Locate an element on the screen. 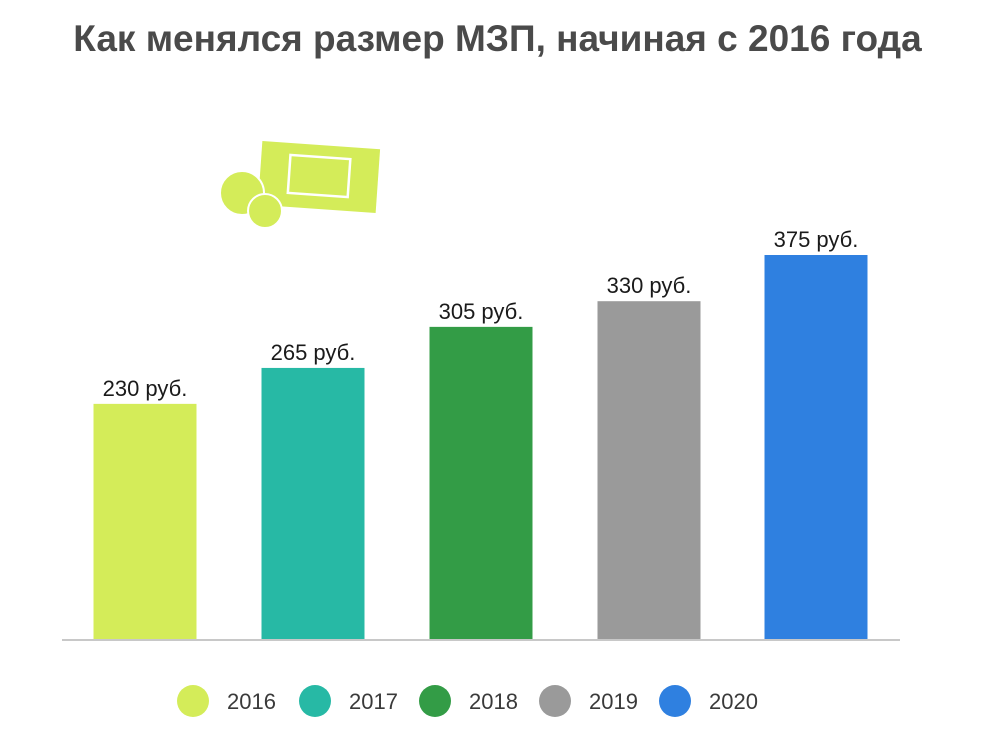 This screenshot has height=741, width=995. legend-item-2020: 2020 is located at coordinates (708, 701).